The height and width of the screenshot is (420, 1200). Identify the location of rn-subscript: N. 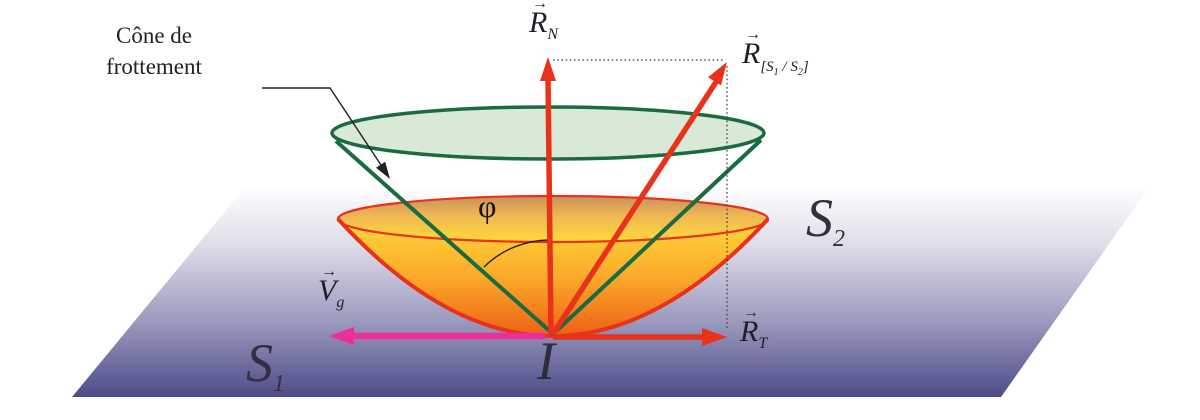
(552, 34).